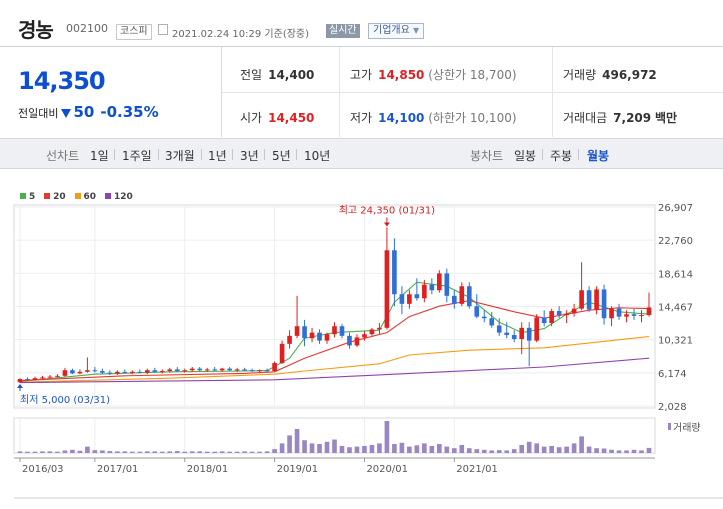  What do you see at coordinates (277, 117) in the screenshot?
I see `stat-open: 시가 14,450` at bounding box center [277, 117].